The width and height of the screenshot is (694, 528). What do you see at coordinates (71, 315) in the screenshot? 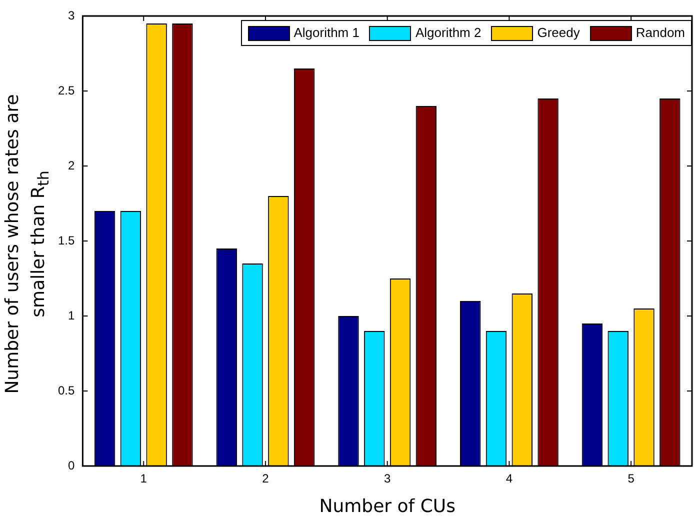
I see `y-tick-label: 1` at bounding box center [71, 315].